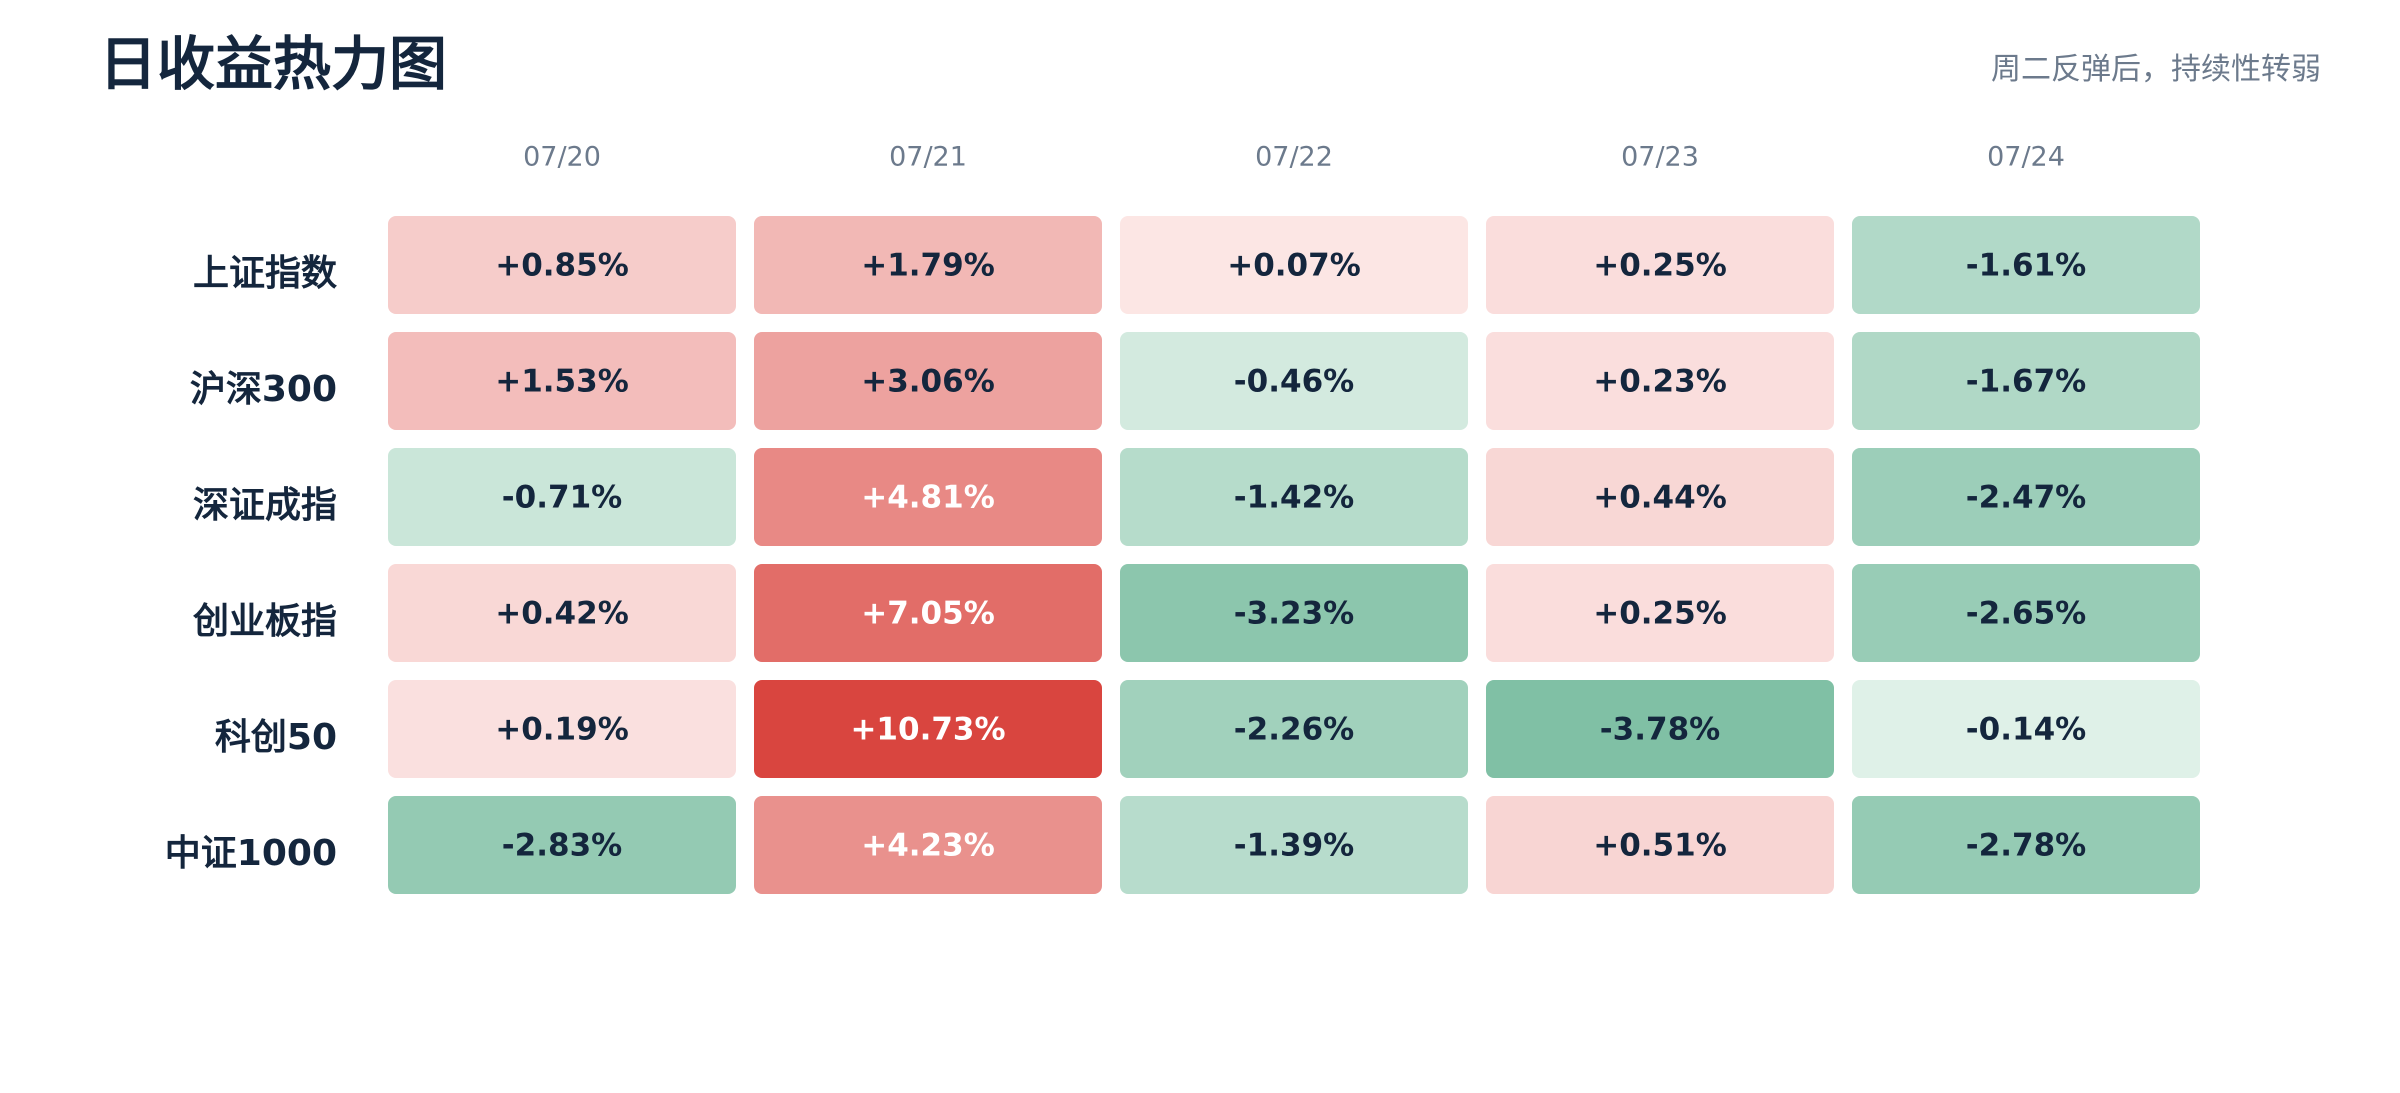  I want to click on column-label: 07/23, so click(1660, 157).